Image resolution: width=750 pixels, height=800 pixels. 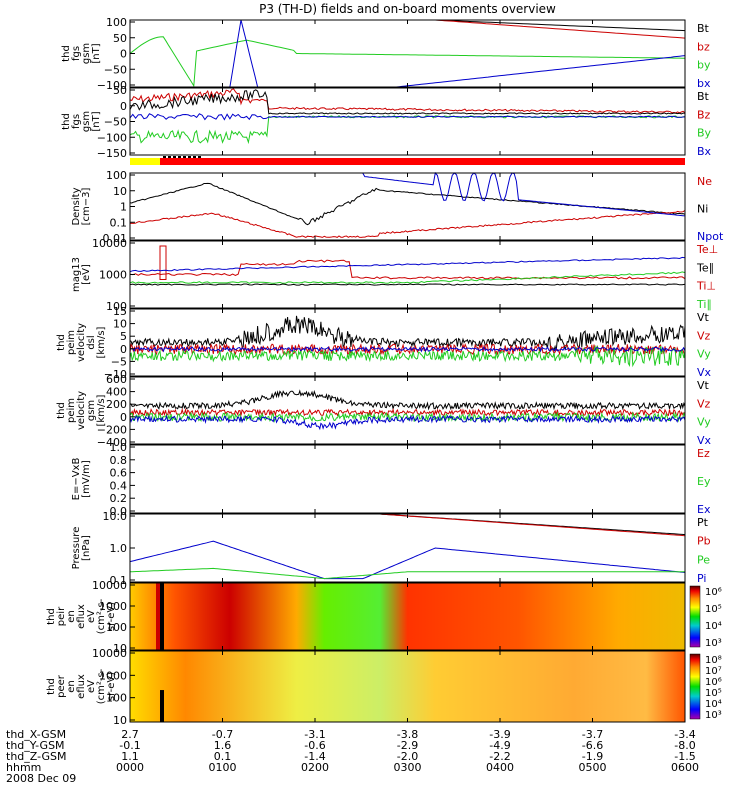 What do you see at coordinates (314, 756) in the screenshot?
I see `ephem-value: -1.4` at bounding box center [314, 756].